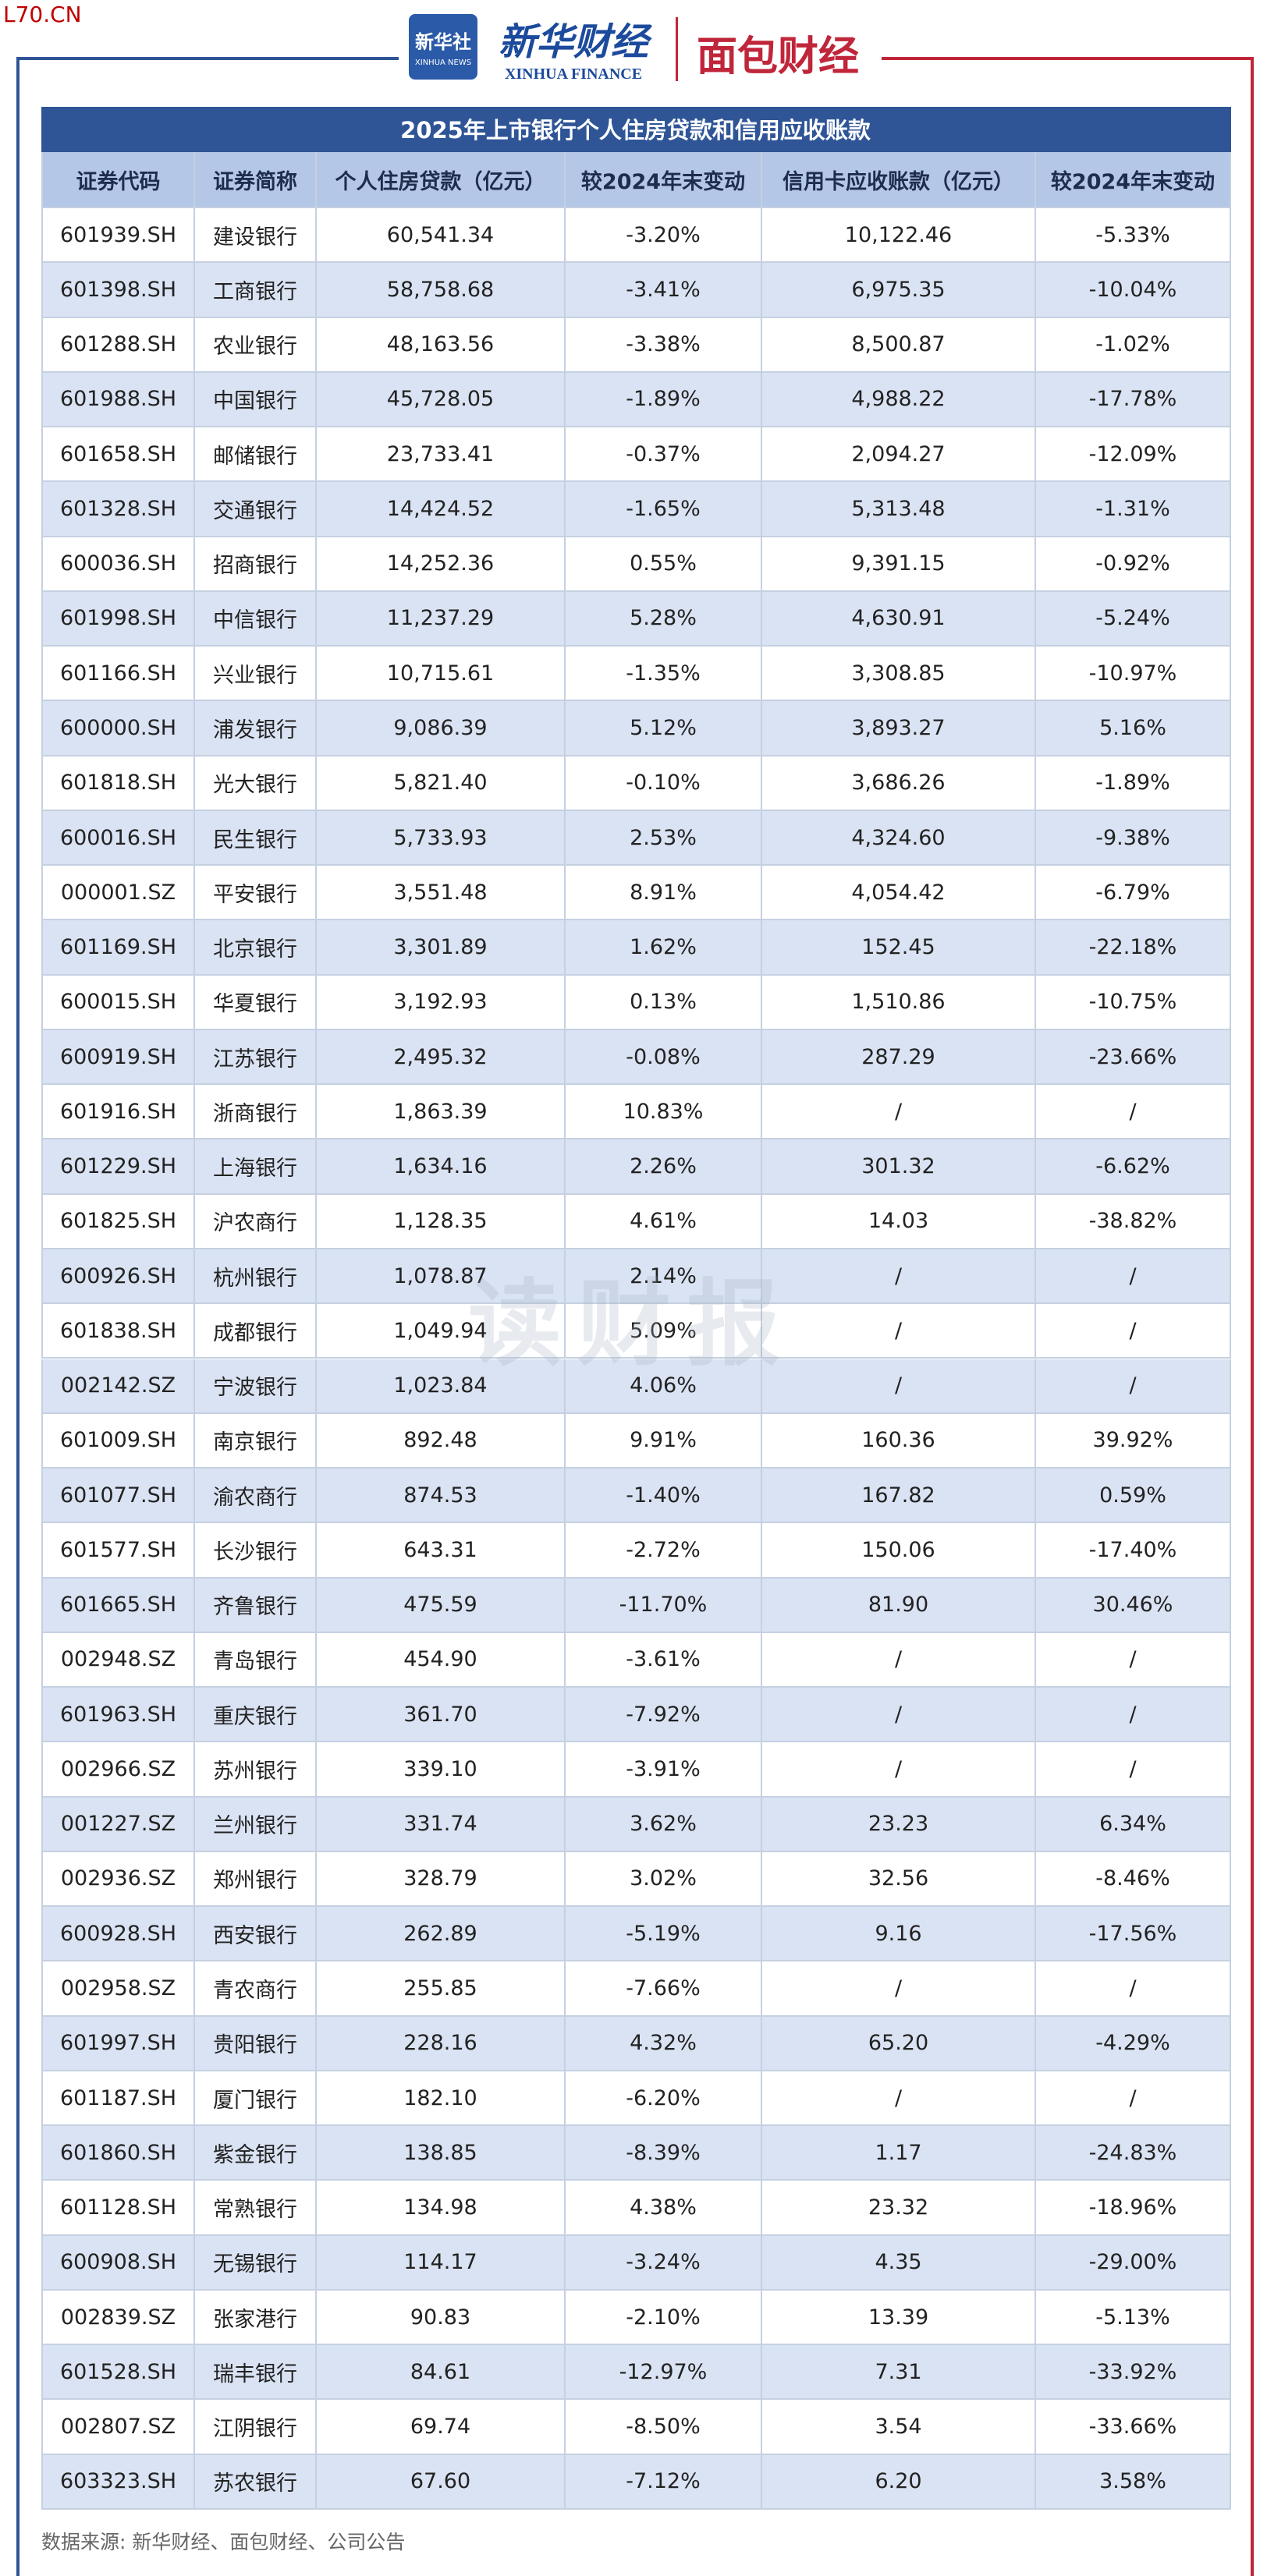 The width and height of the screenshot is (1267, 2576). I want to click on table-cell: 228.16, so click(441, 2044).